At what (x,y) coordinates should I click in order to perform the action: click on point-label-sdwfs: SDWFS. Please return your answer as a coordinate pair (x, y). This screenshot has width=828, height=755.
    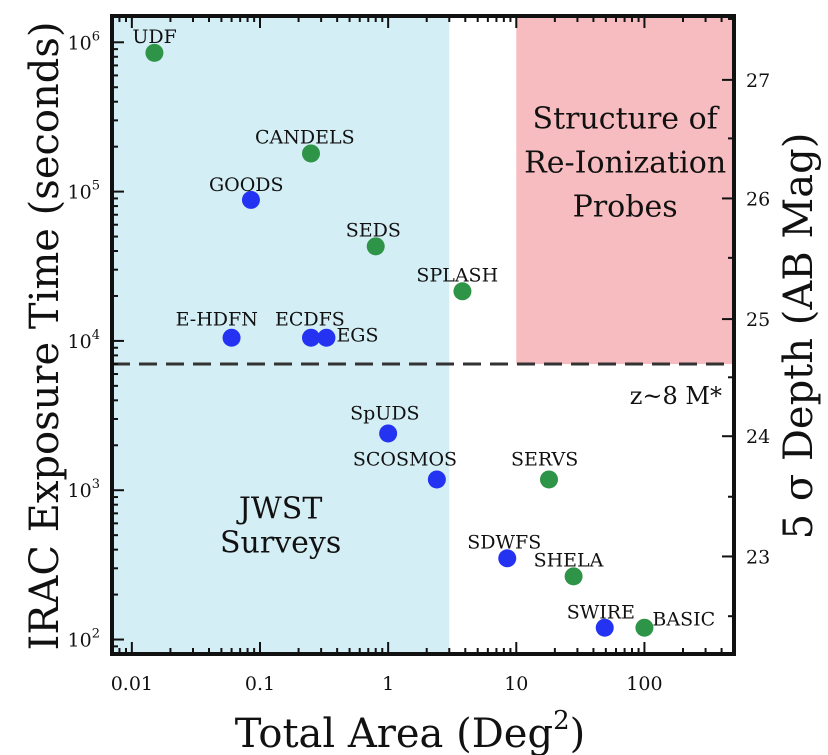
    Looking at the image, I should click on (504, 542).